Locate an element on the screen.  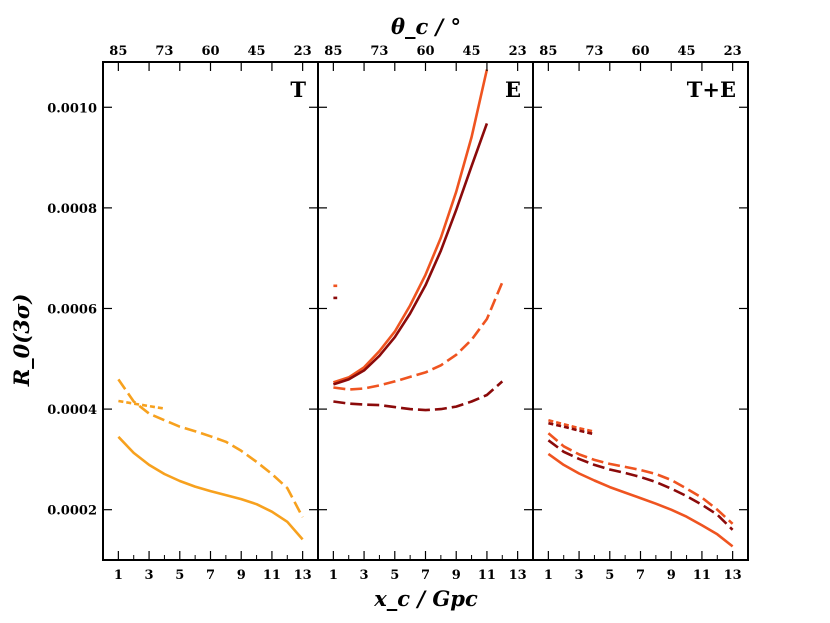
panel-label: T+E is located at coordinates (711, 89).